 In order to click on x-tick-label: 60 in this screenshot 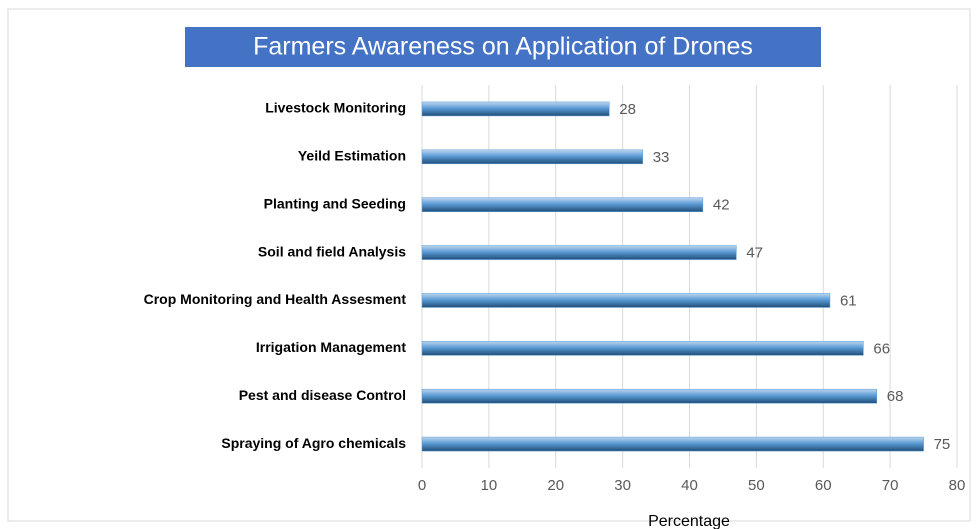, I will do `click(823, 485)`.